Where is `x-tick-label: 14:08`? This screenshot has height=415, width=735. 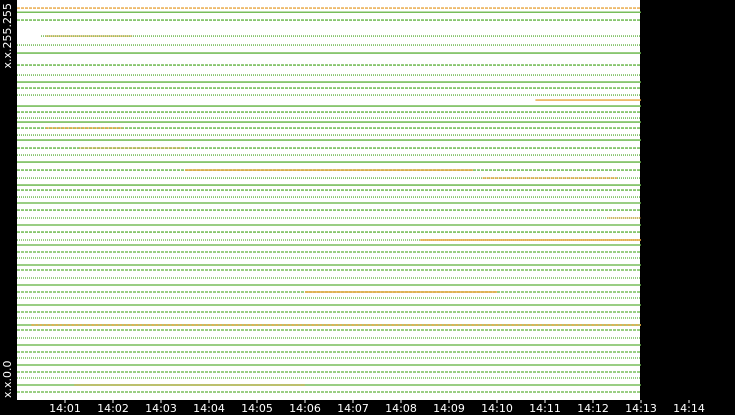
x-tick-label: 14:08 is located at coordinates (401, 408).